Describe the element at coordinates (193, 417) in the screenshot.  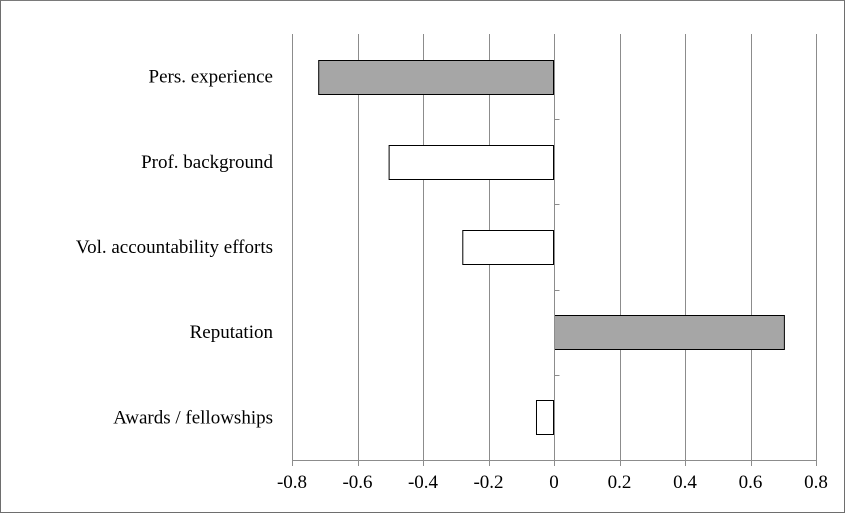
I see `category-label: Awards / fellowships` at that location.